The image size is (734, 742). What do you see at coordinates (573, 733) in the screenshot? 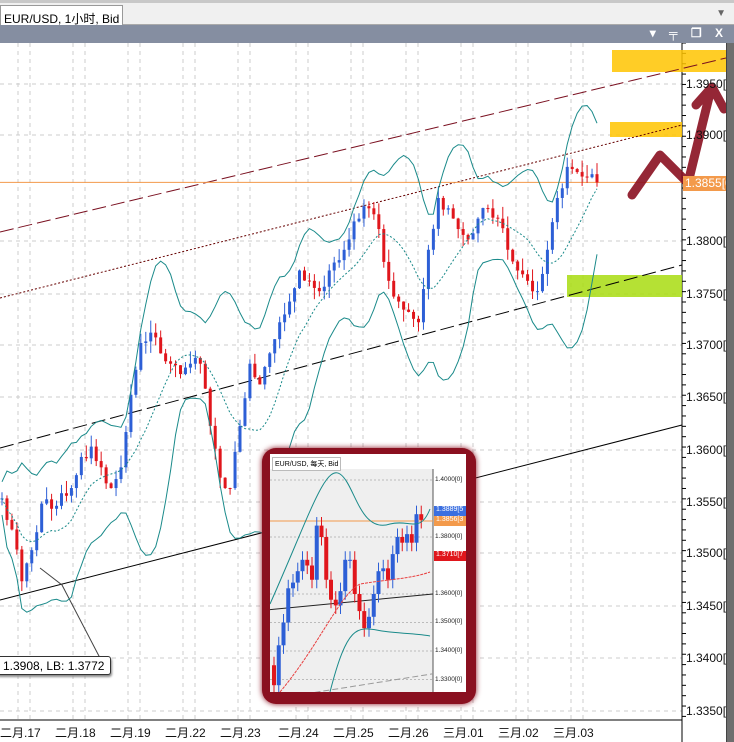
I see `date-tick-label: 三月.03` at bounding box center [573, 733].